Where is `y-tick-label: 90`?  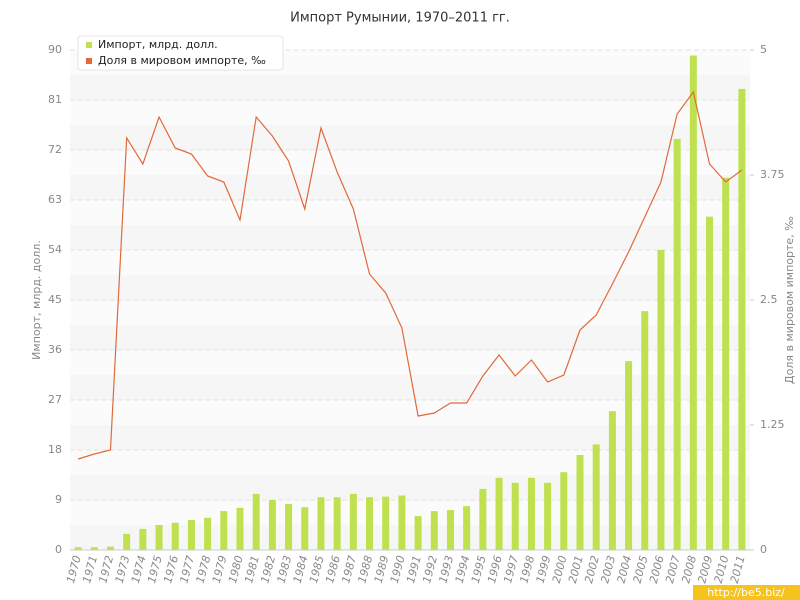 y-tick-label: 90 is located at coordinates (55, 49).